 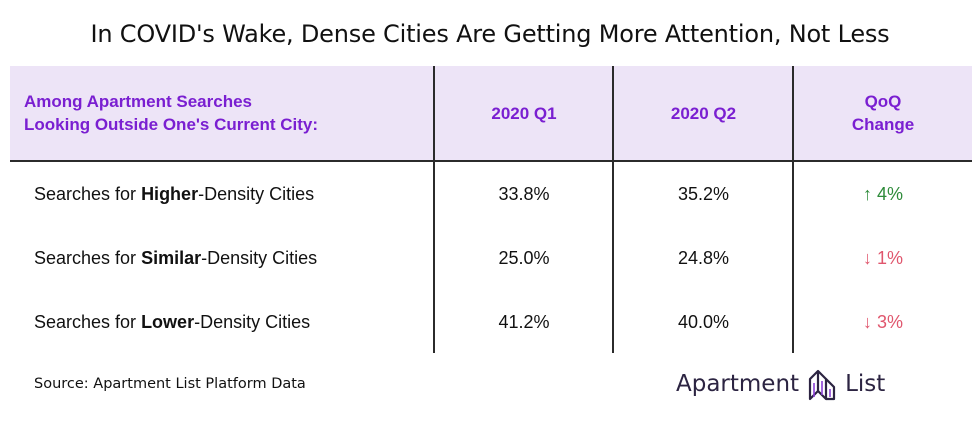 I want to click on change-value: 3%, so click(x=890, y=321).